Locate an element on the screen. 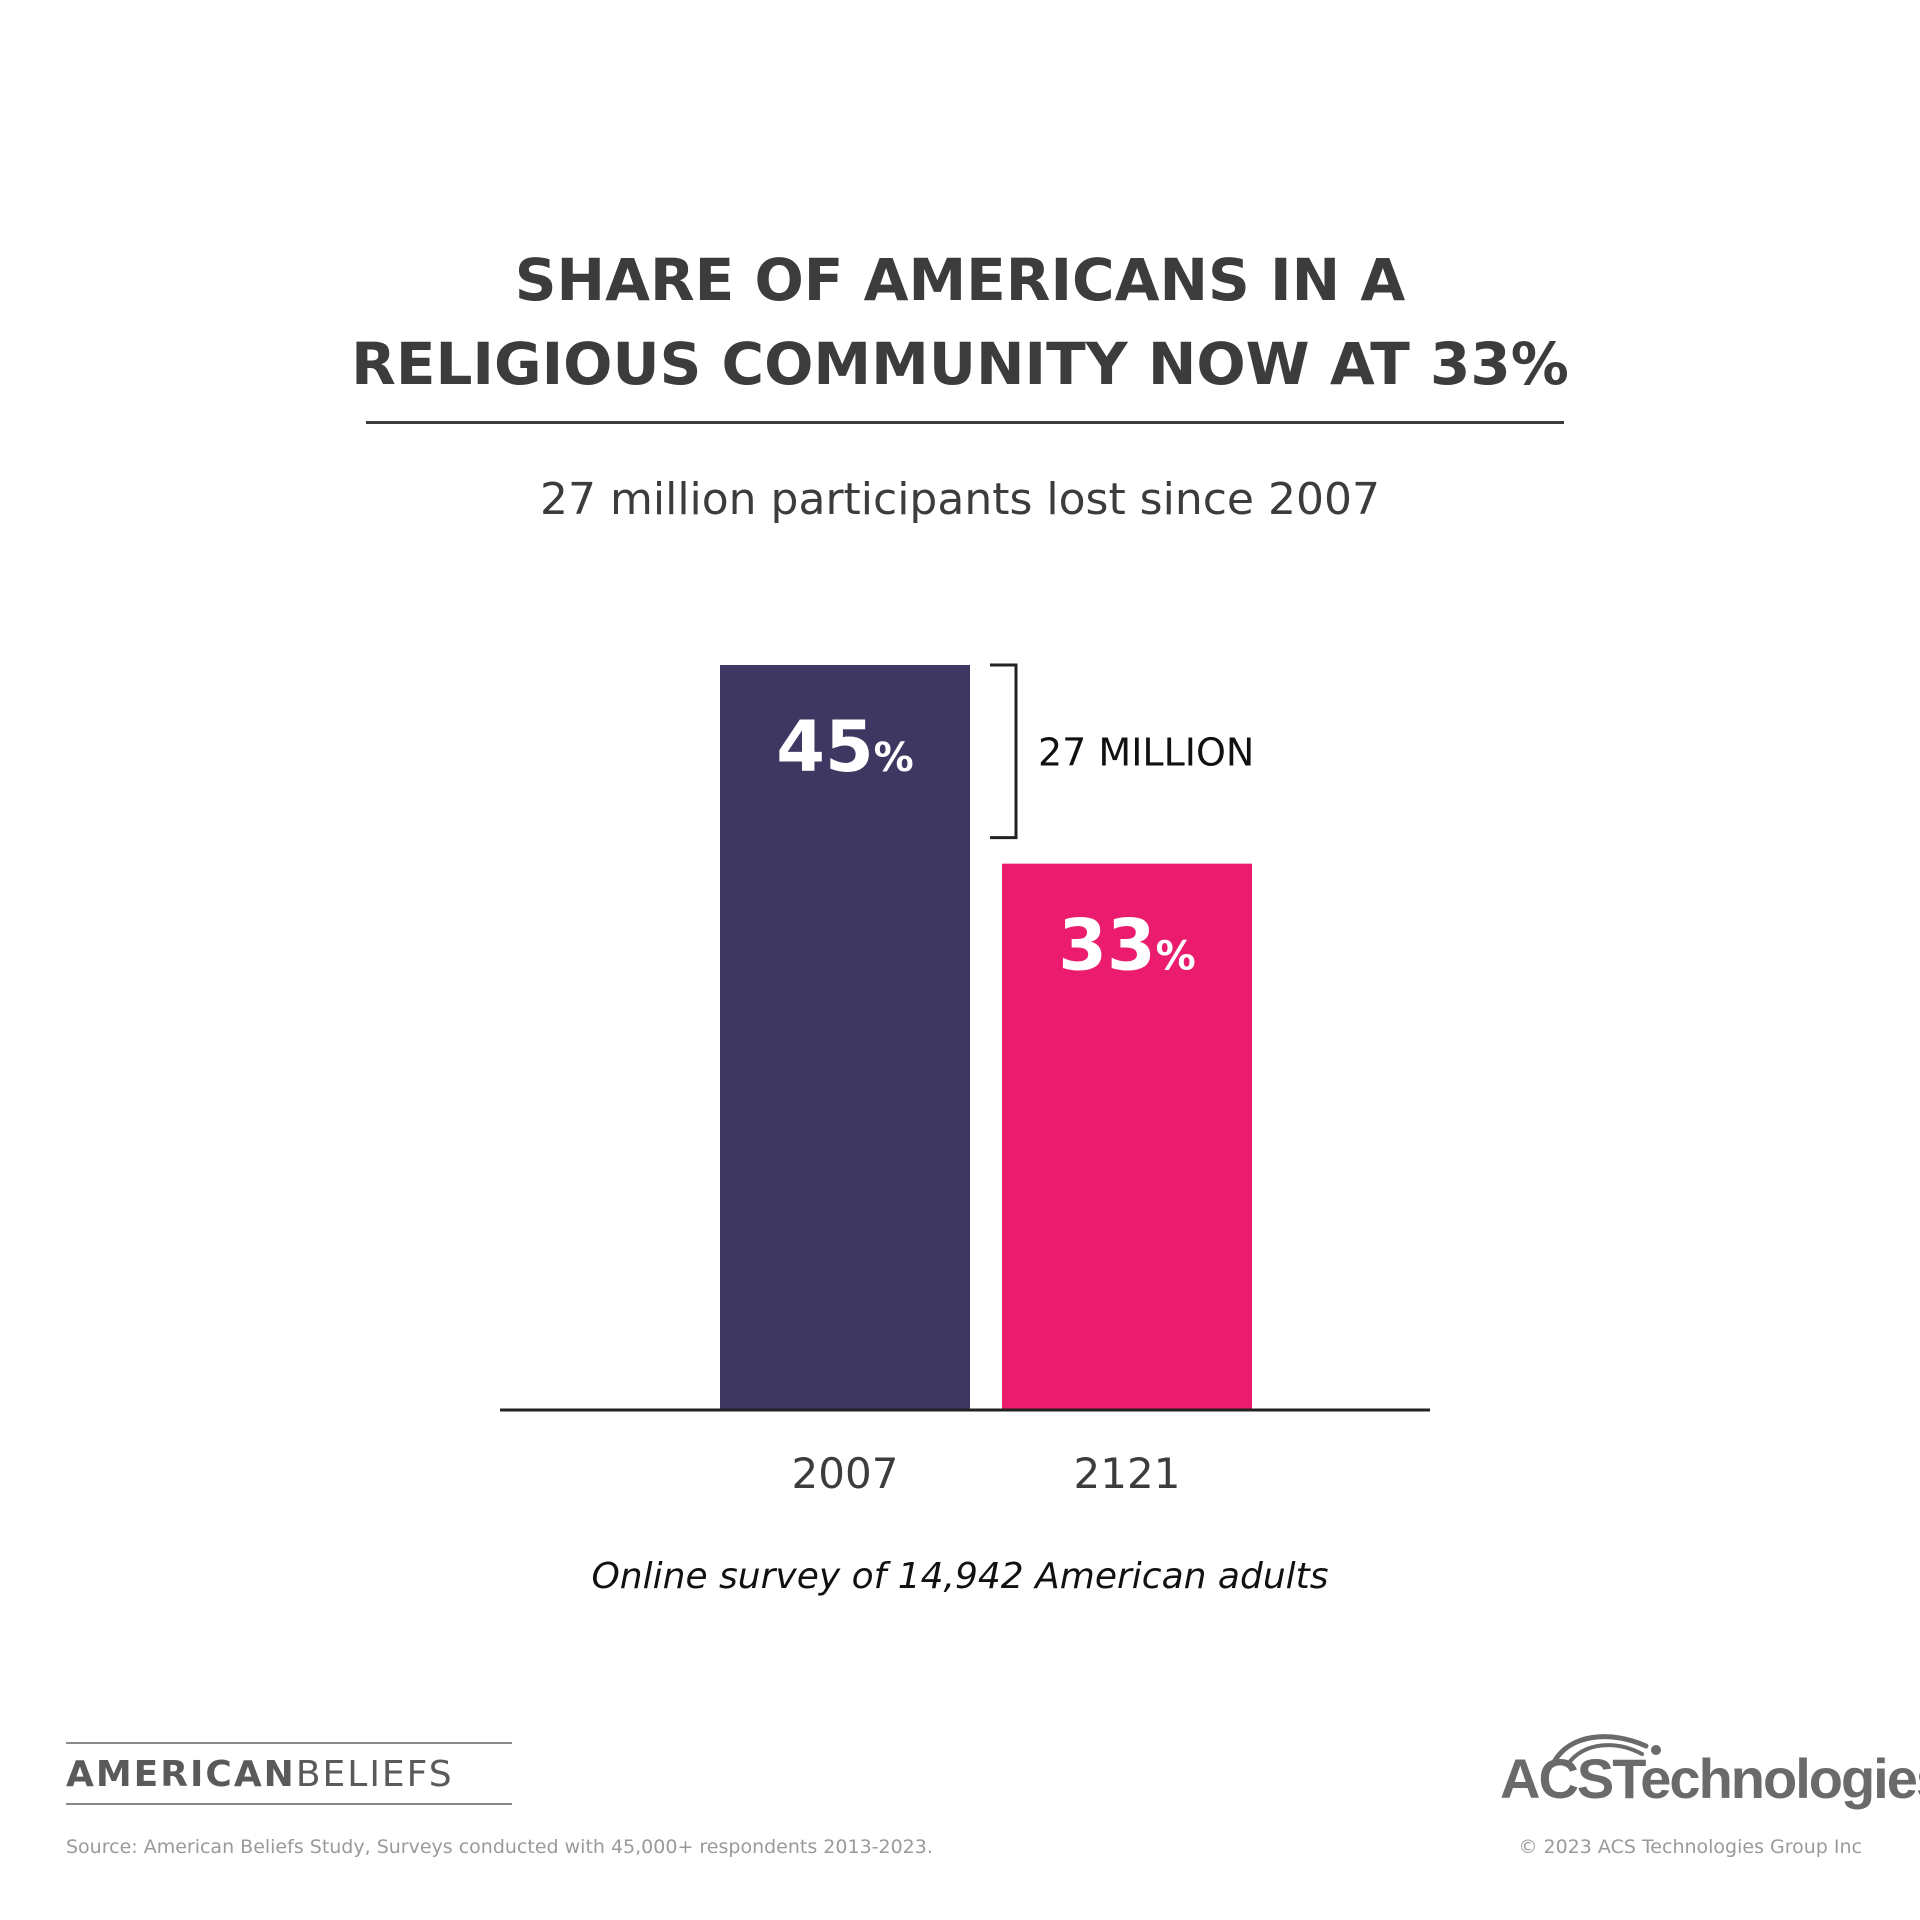 The height and width of the screenshot is (1920, 1920). bar-value-number: 45 is located at coordinates (824, 747).